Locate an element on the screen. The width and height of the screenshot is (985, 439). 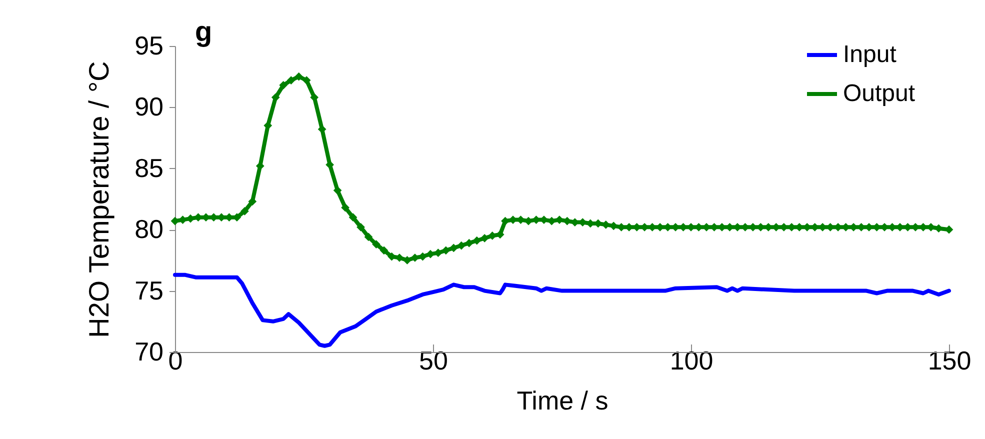
y-tick-label: 70 is located at coordinates (149, 351).